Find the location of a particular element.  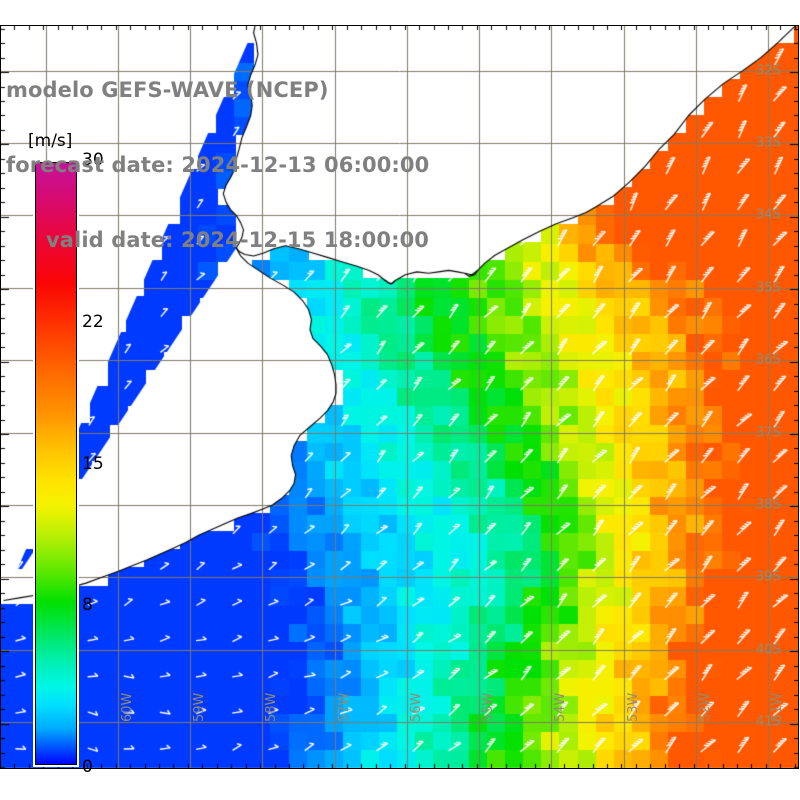

lat-label-41S: 41S is located at coordinates (768, 722).